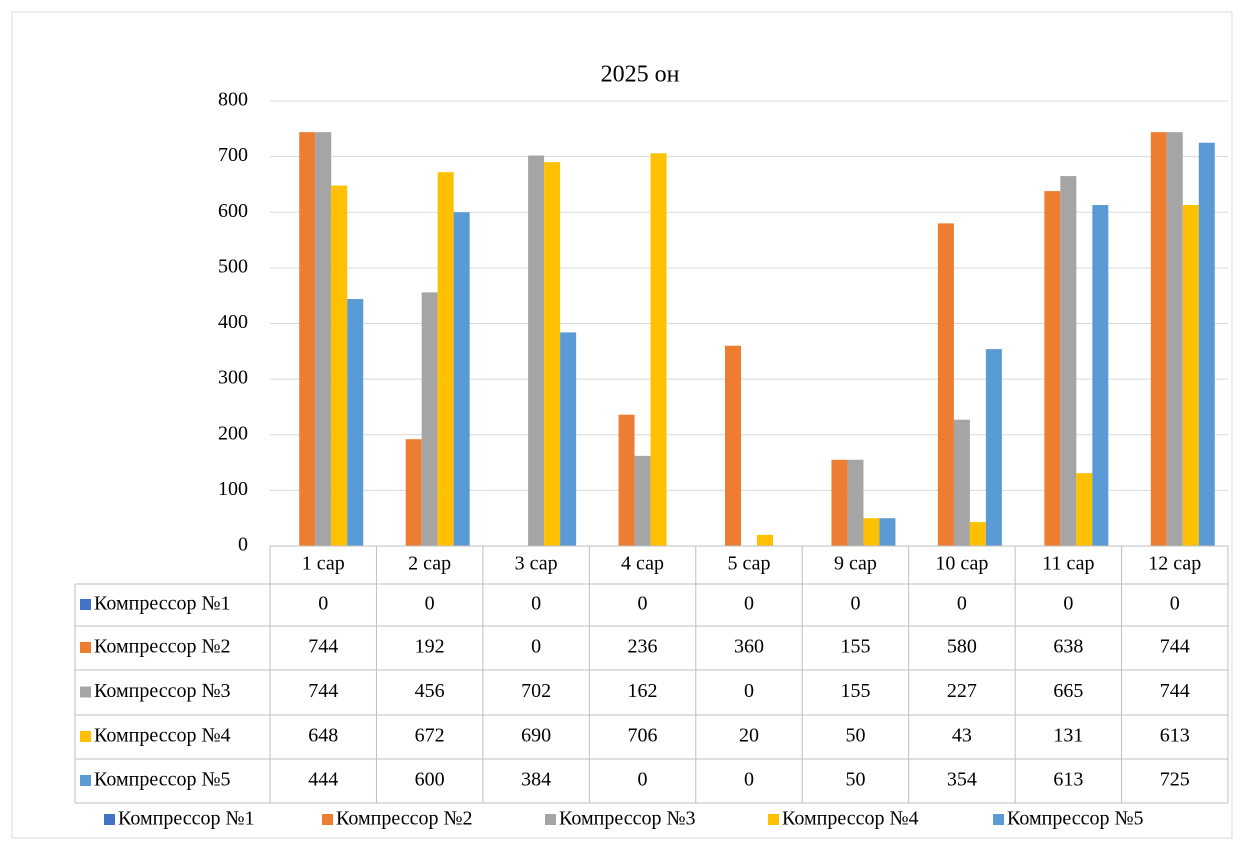 The width and height of the screenshot is (1245, 850). What do you see at coordinates (643, 691) in the screenshot?
I see `table-cell: 162` at bounding box center [643, 691].